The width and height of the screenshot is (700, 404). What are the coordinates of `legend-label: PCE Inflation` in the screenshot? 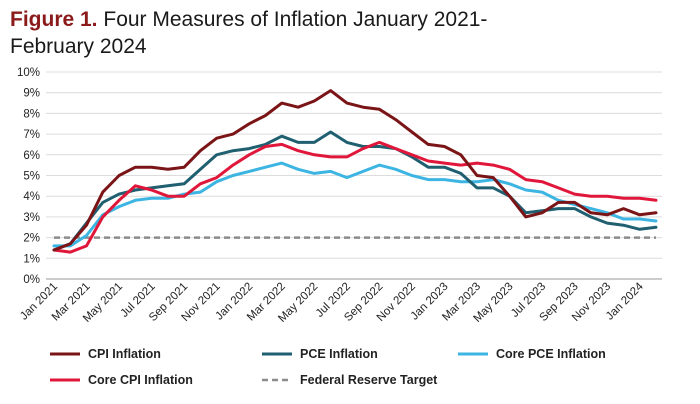 It's located at (339, 354).